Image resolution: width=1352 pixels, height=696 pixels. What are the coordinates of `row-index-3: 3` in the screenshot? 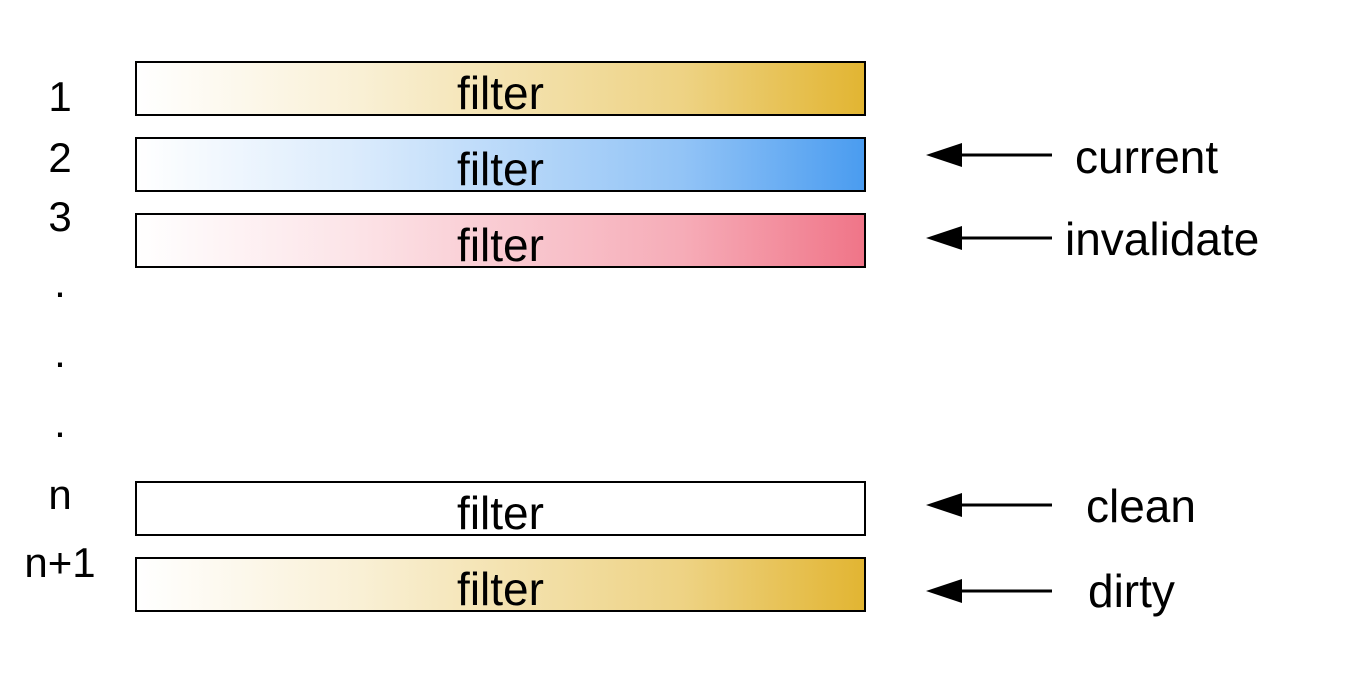 It's located at (60, 216).